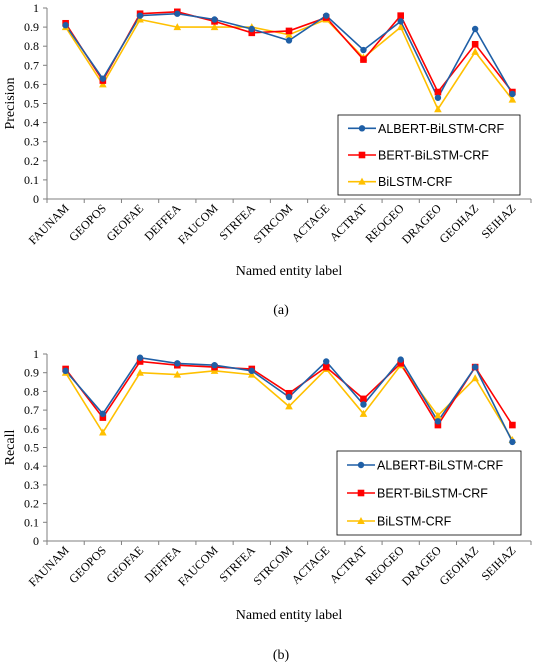  I want to click on x-tick-label: FAUNAM, so click(49, 566).